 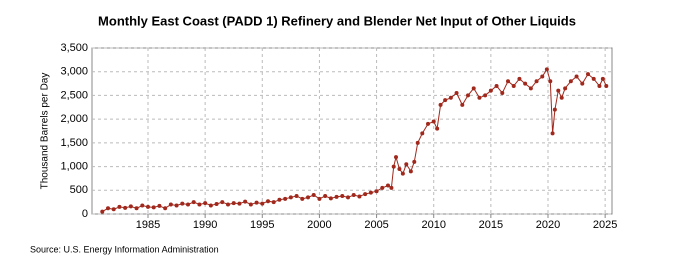 I want to click on x-tick-label: 2015, so click(x=491, y=225).